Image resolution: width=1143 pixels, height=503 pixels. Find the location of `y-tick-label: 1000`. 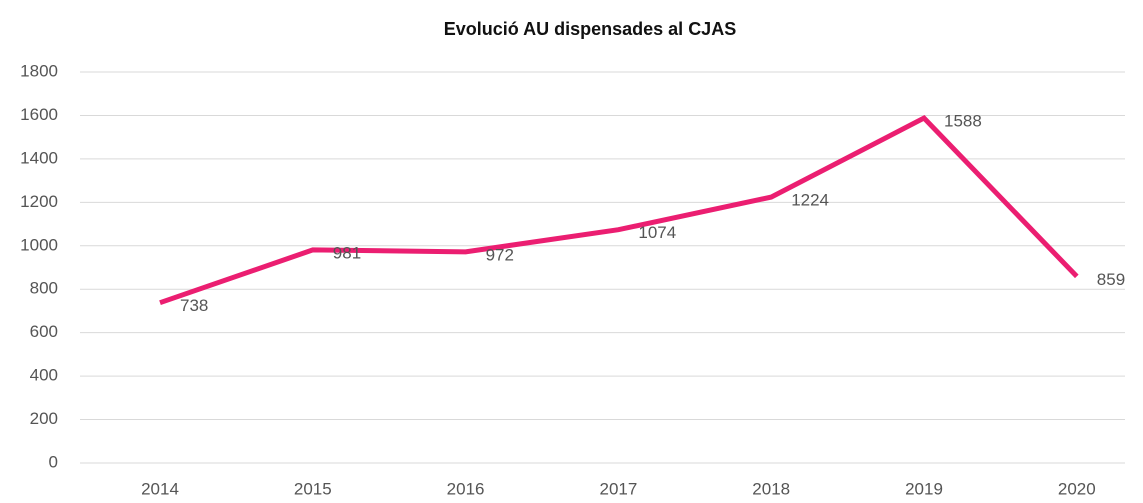

y-tick-label: 1000 is located at coordinates (39, 244).